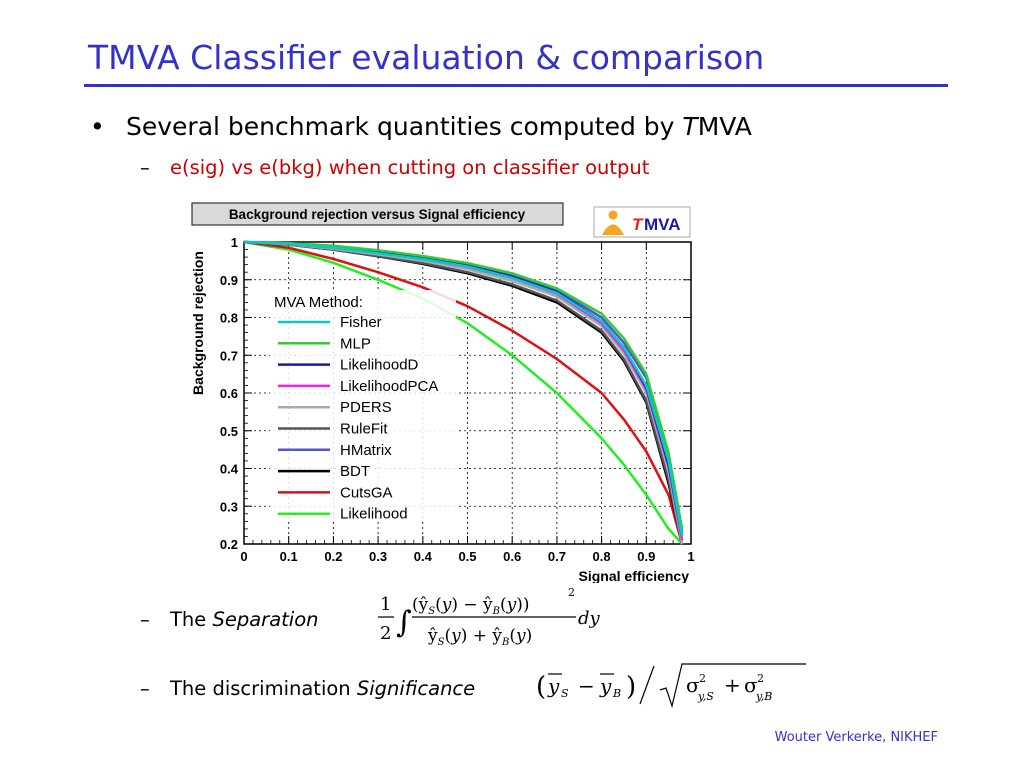  Describe the element at coordinates (379, 365) in the screenshot. I see `legend-label-likelihoodd: LikelihoodD` at that location.